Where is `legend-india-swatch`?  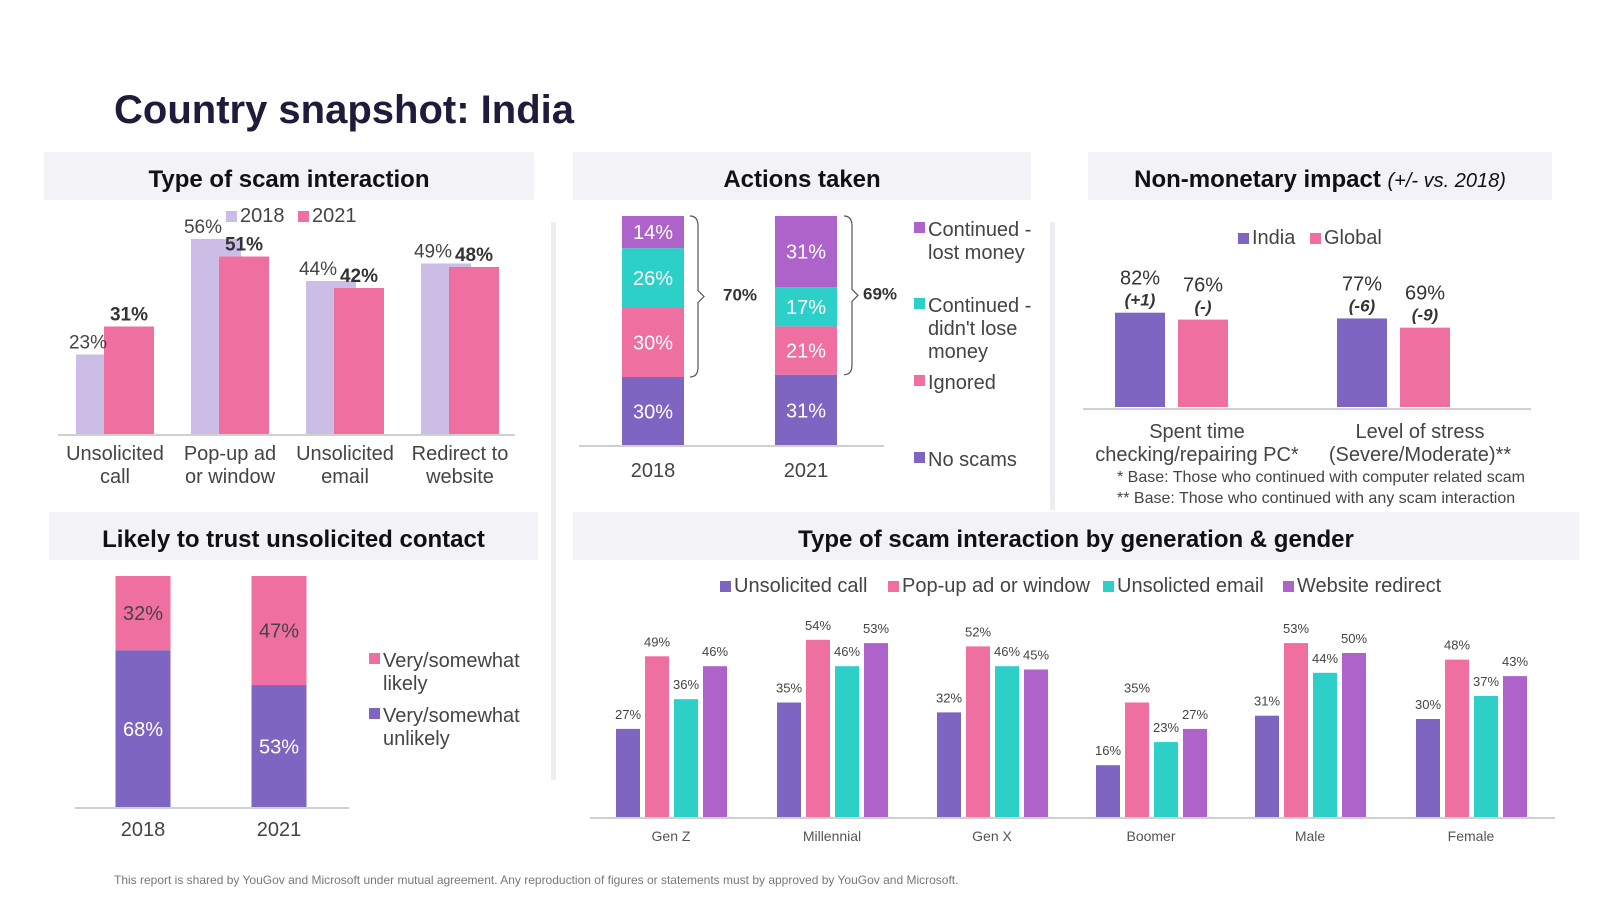 legend-india-swatch is located at coordinates (1243, 238).